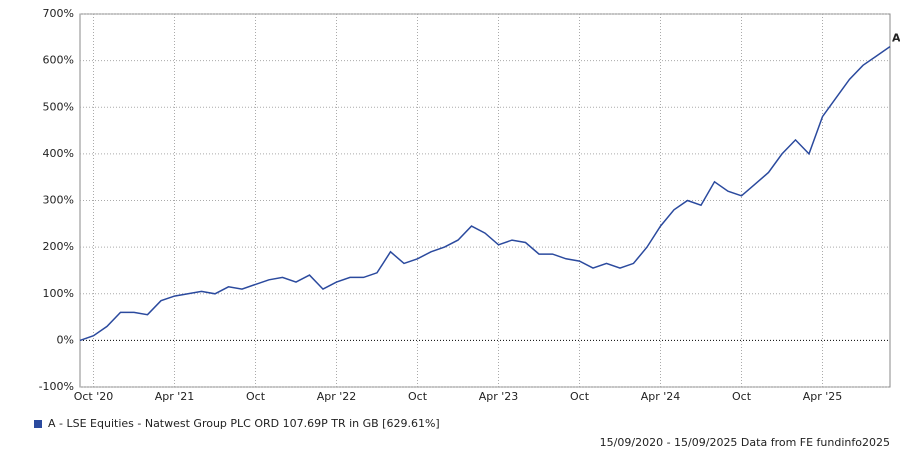 The height and width of the screenshot is (454, 900). I want to click on y-tick-label: 600%, so click(58, 60).